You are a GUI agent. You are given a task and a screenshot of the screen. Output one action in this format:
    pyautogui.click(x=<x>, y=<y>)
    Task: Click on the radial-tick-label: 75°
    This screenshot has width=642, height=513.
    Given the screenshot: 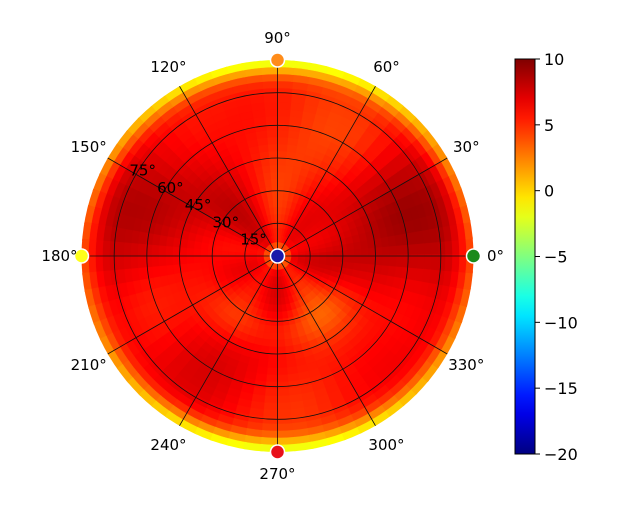 What is the action you would take?
    pyautogui.click(x=142, y=171)
    